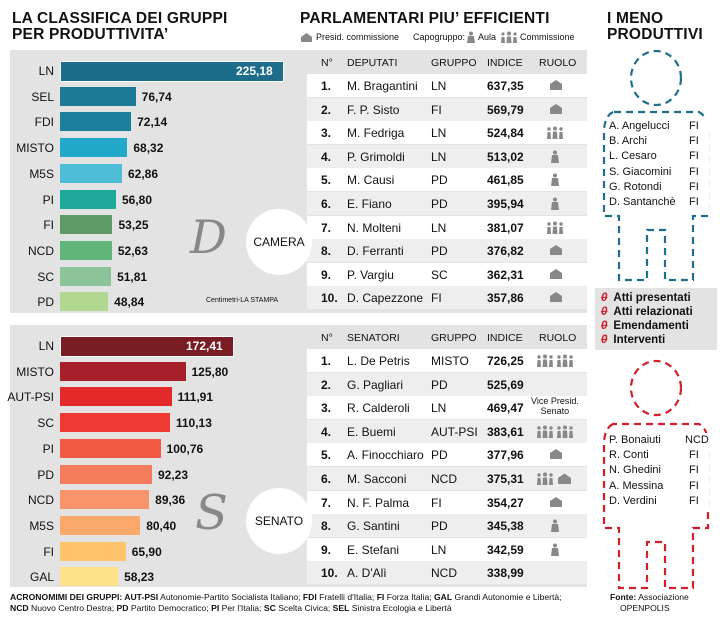 This screenshot has width=728, height=627. What do you see at coordinates (19, 608) in the screenshot?
I see `acronym-key: NCD` at bounding box center [19, 608].